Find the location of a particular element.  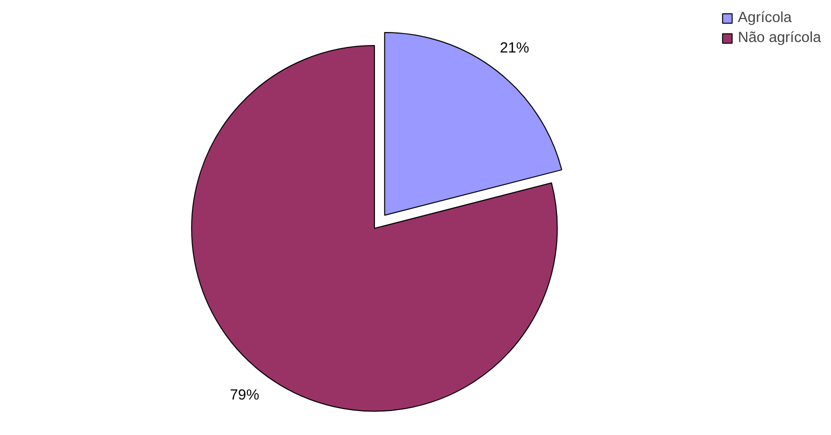

legend-label: Não agrícola is located at coordinates (779, 38).